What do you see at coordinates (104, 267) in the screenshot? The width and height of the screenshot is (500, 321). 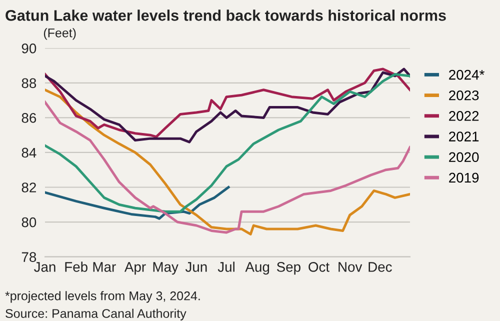 I see `x-tick-label: Mar` at bounding box center [104, 267].